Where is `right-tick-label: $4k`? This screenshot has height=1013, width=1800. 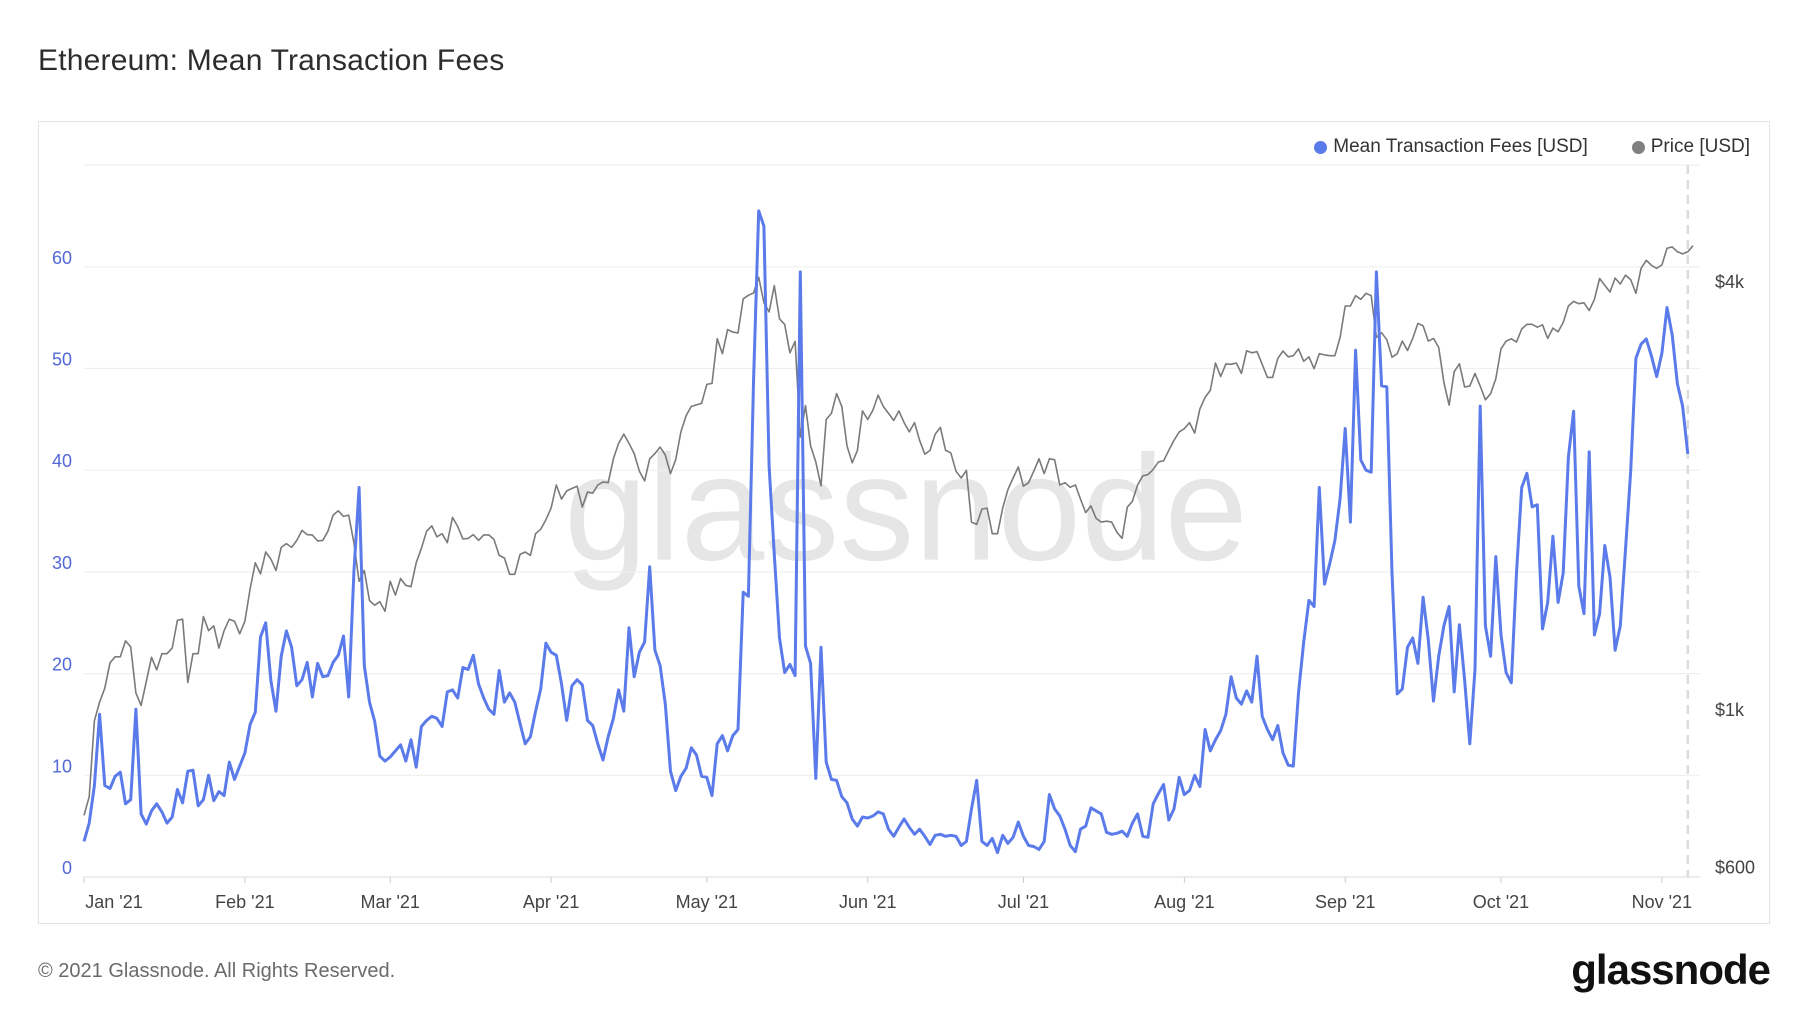 right-tick-label: $4k is located at coordinates (1730, 282).